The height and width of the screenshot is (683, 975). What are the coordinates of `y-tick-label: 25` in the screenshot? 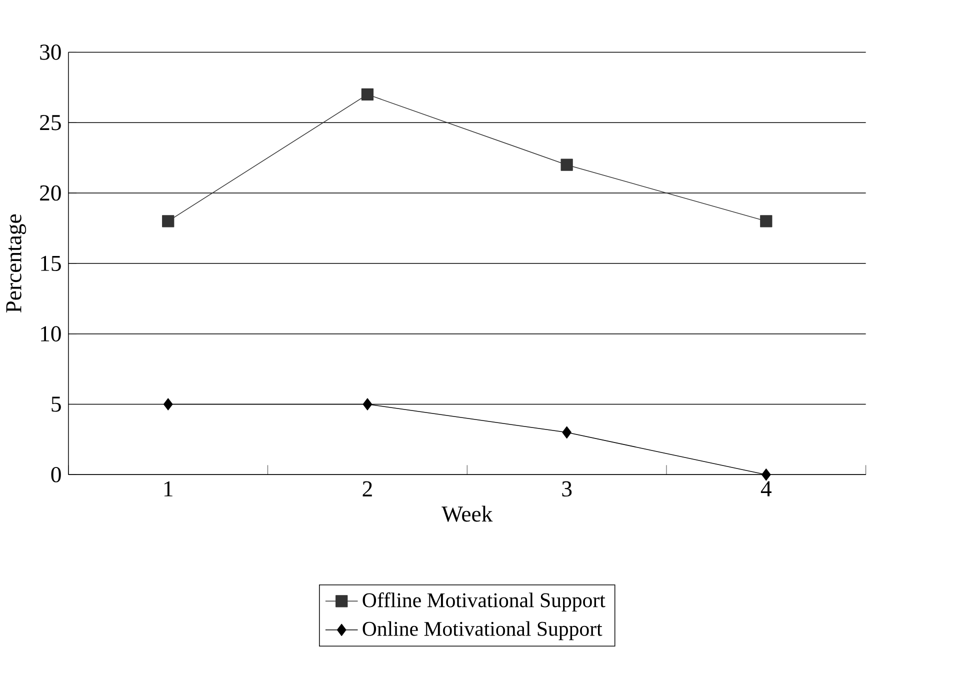 It's located at (50, 122).